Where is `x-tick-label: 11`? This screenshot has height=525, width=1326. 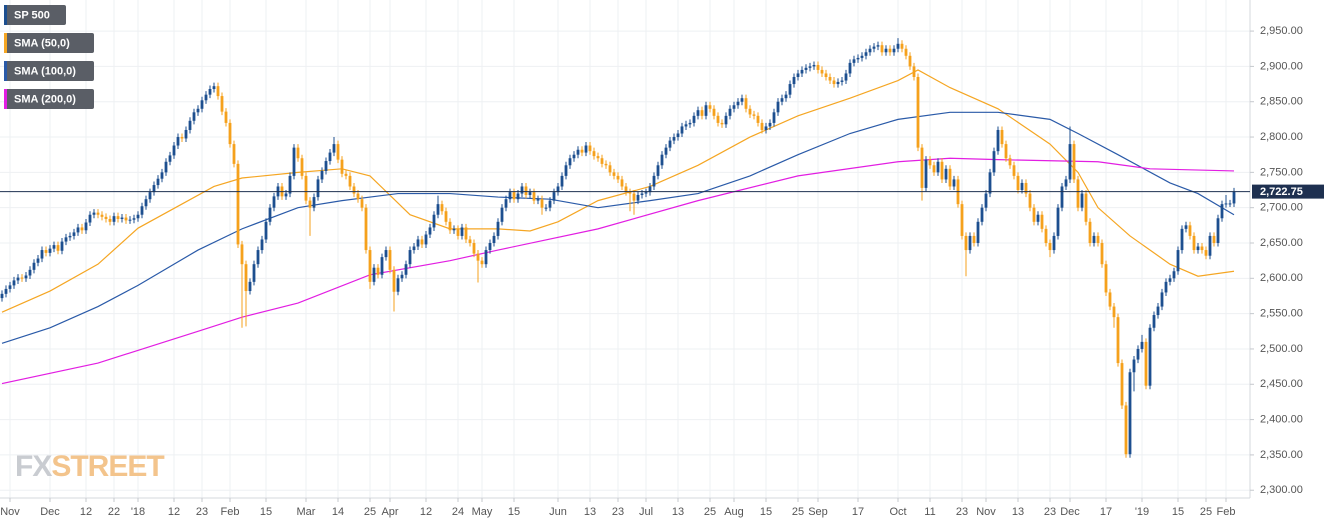 x-tick-label: 11 is located at coordinates (929, 512).